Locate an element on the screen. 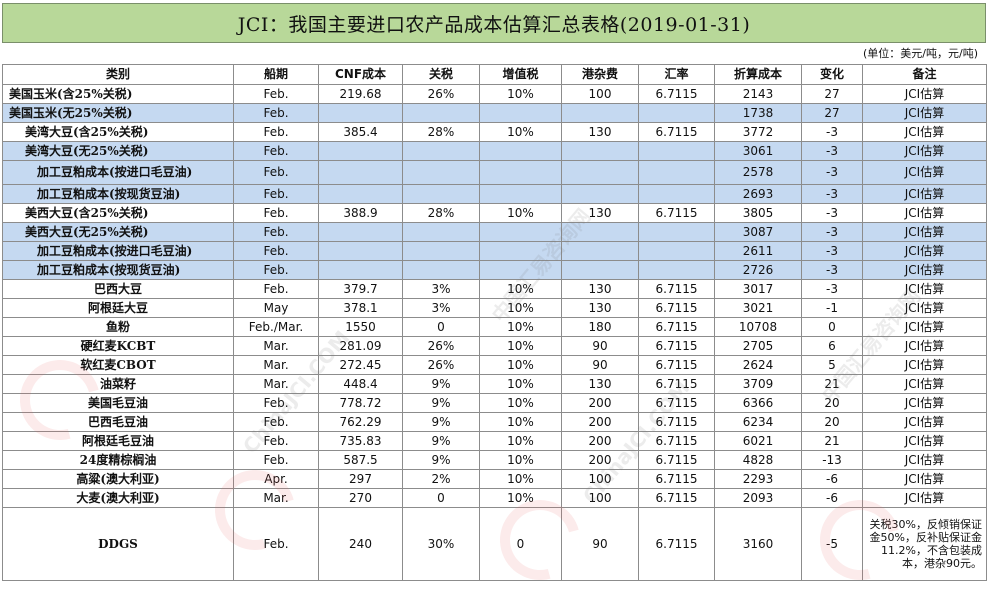  table-row: 加工豆粕成本(按进口毛豆油) Feb. 2578 -3 JCI估算 is located at coordinates (494, 172).